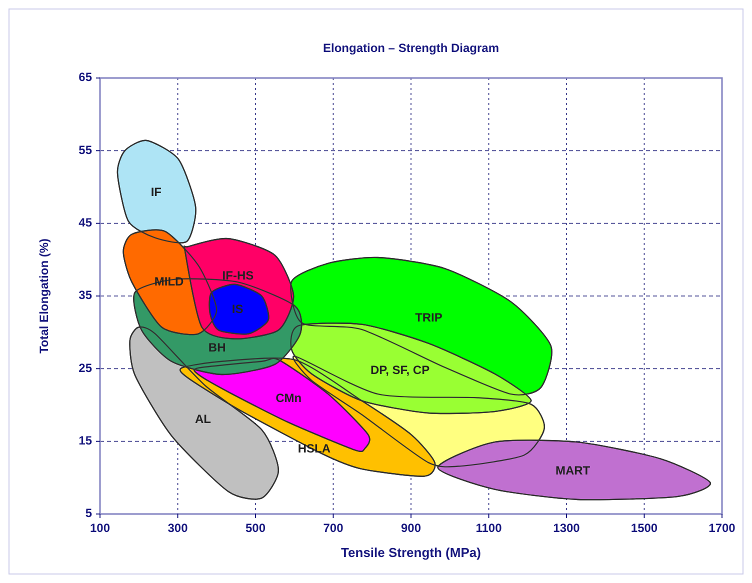 The width and height of the screenshot is (752, 583). Describe the element at coordinates (85, 367) in the screenshot. I see `y-tick-label: 25` at that location.